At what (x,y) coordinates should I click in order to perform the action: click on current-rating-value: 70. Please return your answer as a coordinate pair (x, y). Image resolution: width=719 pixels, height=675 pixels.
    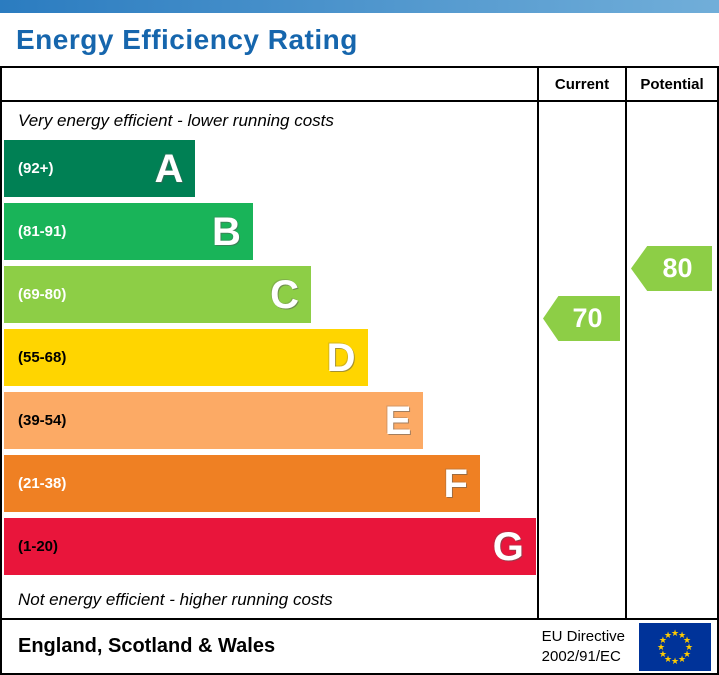
    Looking at the image, I should click on (587, 318).